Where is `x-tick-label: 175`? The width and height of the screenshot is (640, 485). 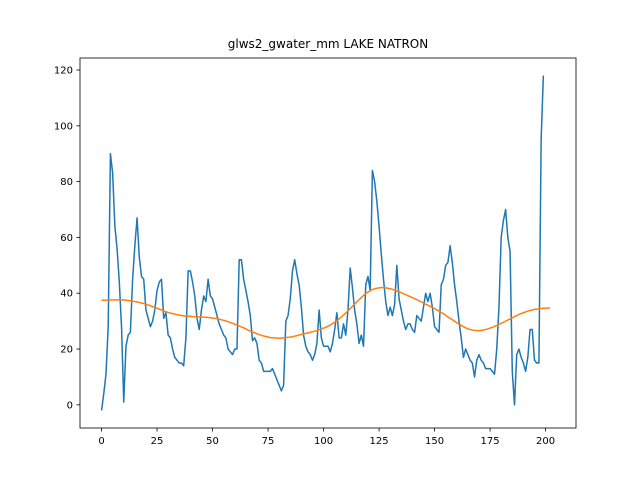 x-tick-label: 175 is located at coordinates (490, 441).